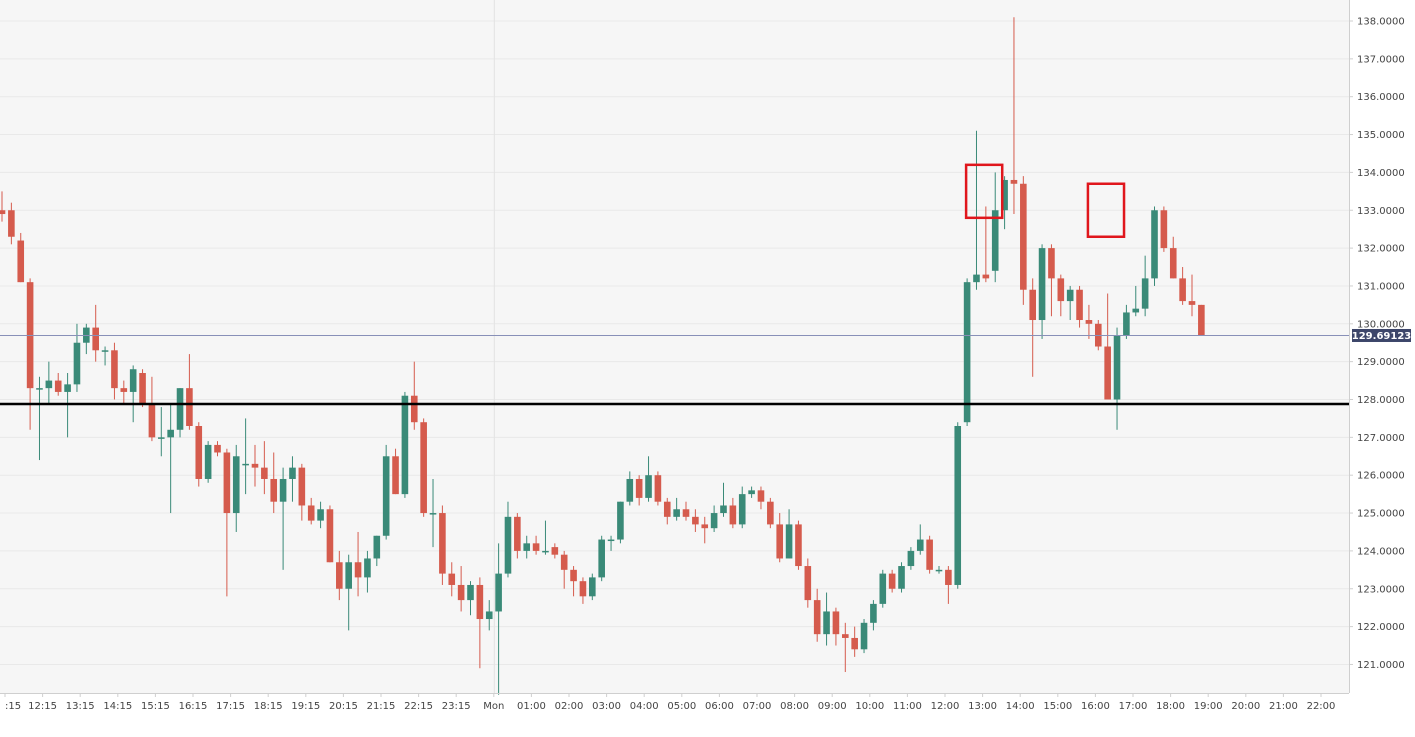  What do you see at coordinates (1133, 706) in the screenshot?
I see `x-tick-label: 17:00` at bounding box center [1133, 706].